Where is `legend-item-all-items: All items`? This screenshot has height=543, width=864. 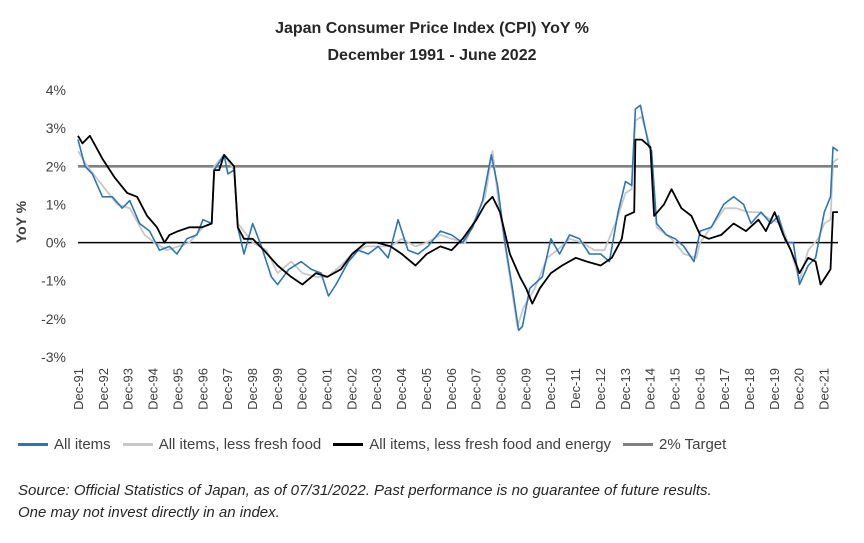
legend-item-all-items: All items is located at coordinates (64, 444).